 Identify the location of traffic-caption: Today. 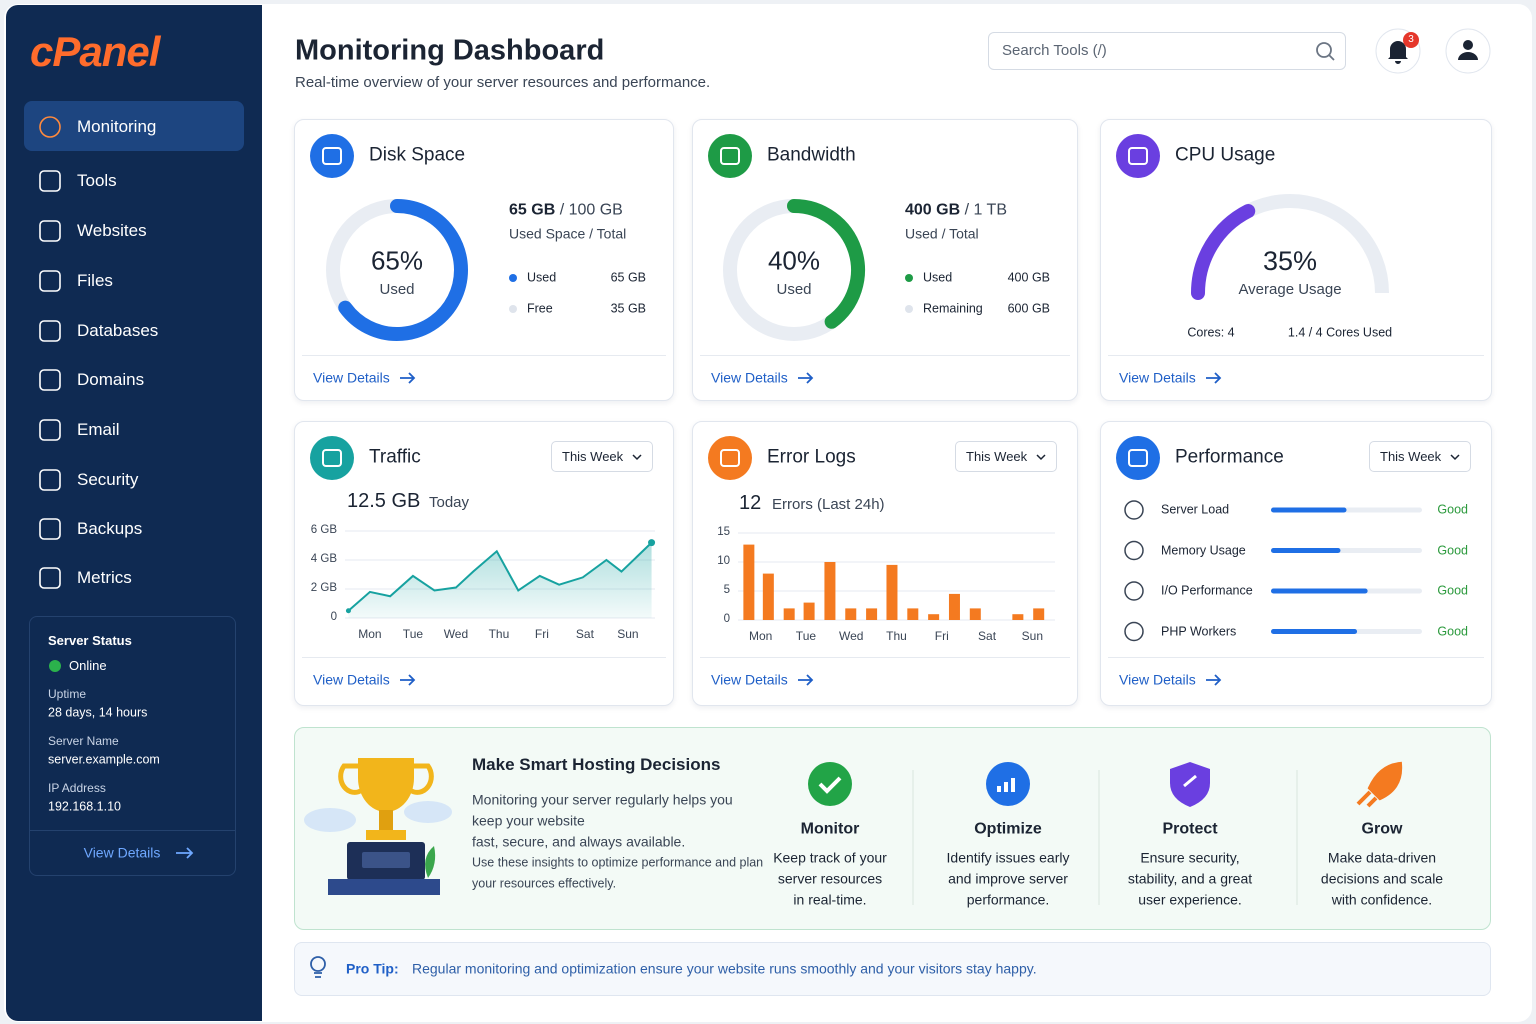
(449, 502).